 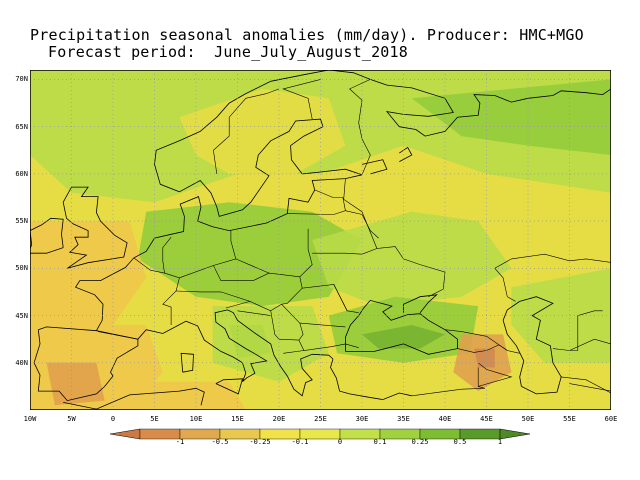 What do you see at coordinates (371, 379) in the screenshot?
I see `coast-aegean-turkey` at bounding box center [371, 379].